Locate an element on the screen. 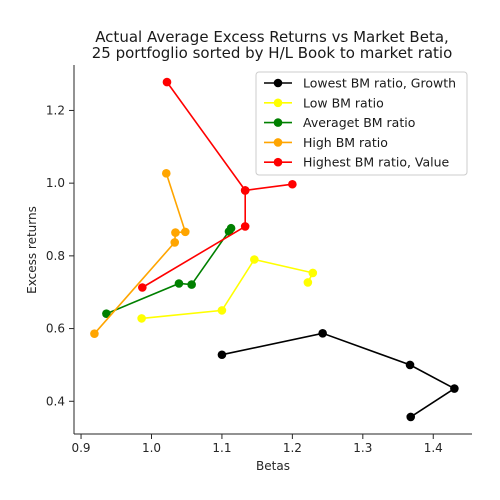 The width and height of the screenshot is (500, 500). x-tick-label: 1.2 is located at coordinates (292, 448).